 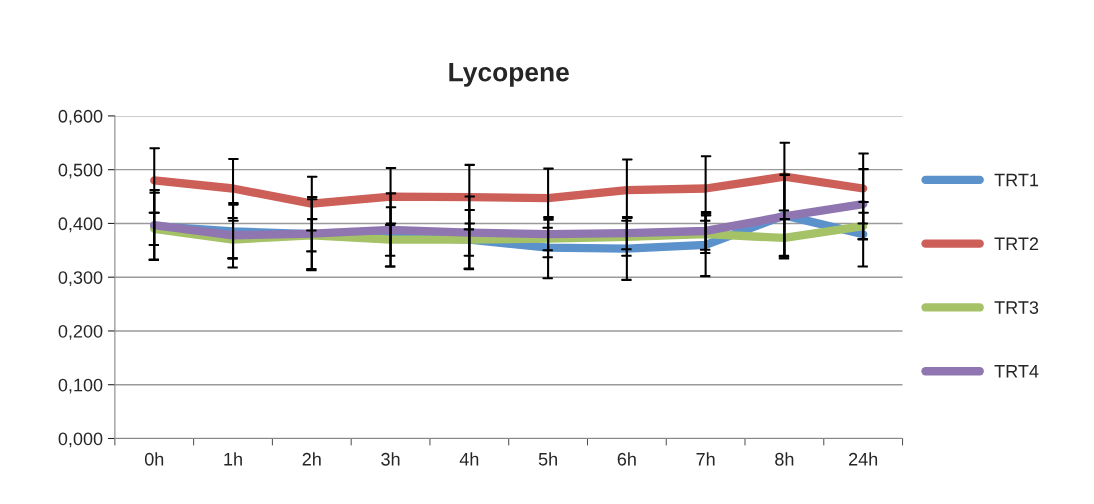 I want to click on x-tick-label: 6h, so click(x=626, y=459).